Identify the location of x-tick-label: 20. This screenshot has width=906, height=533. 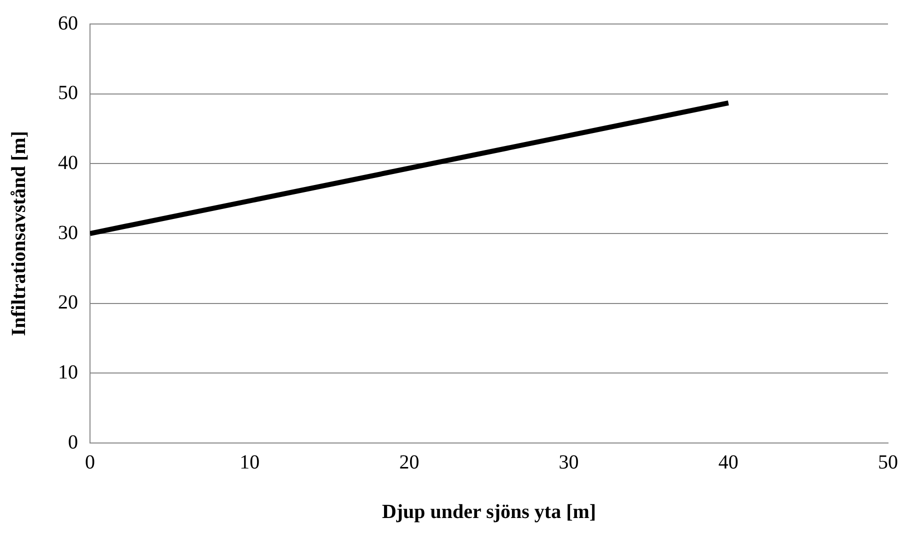
(409, 462).